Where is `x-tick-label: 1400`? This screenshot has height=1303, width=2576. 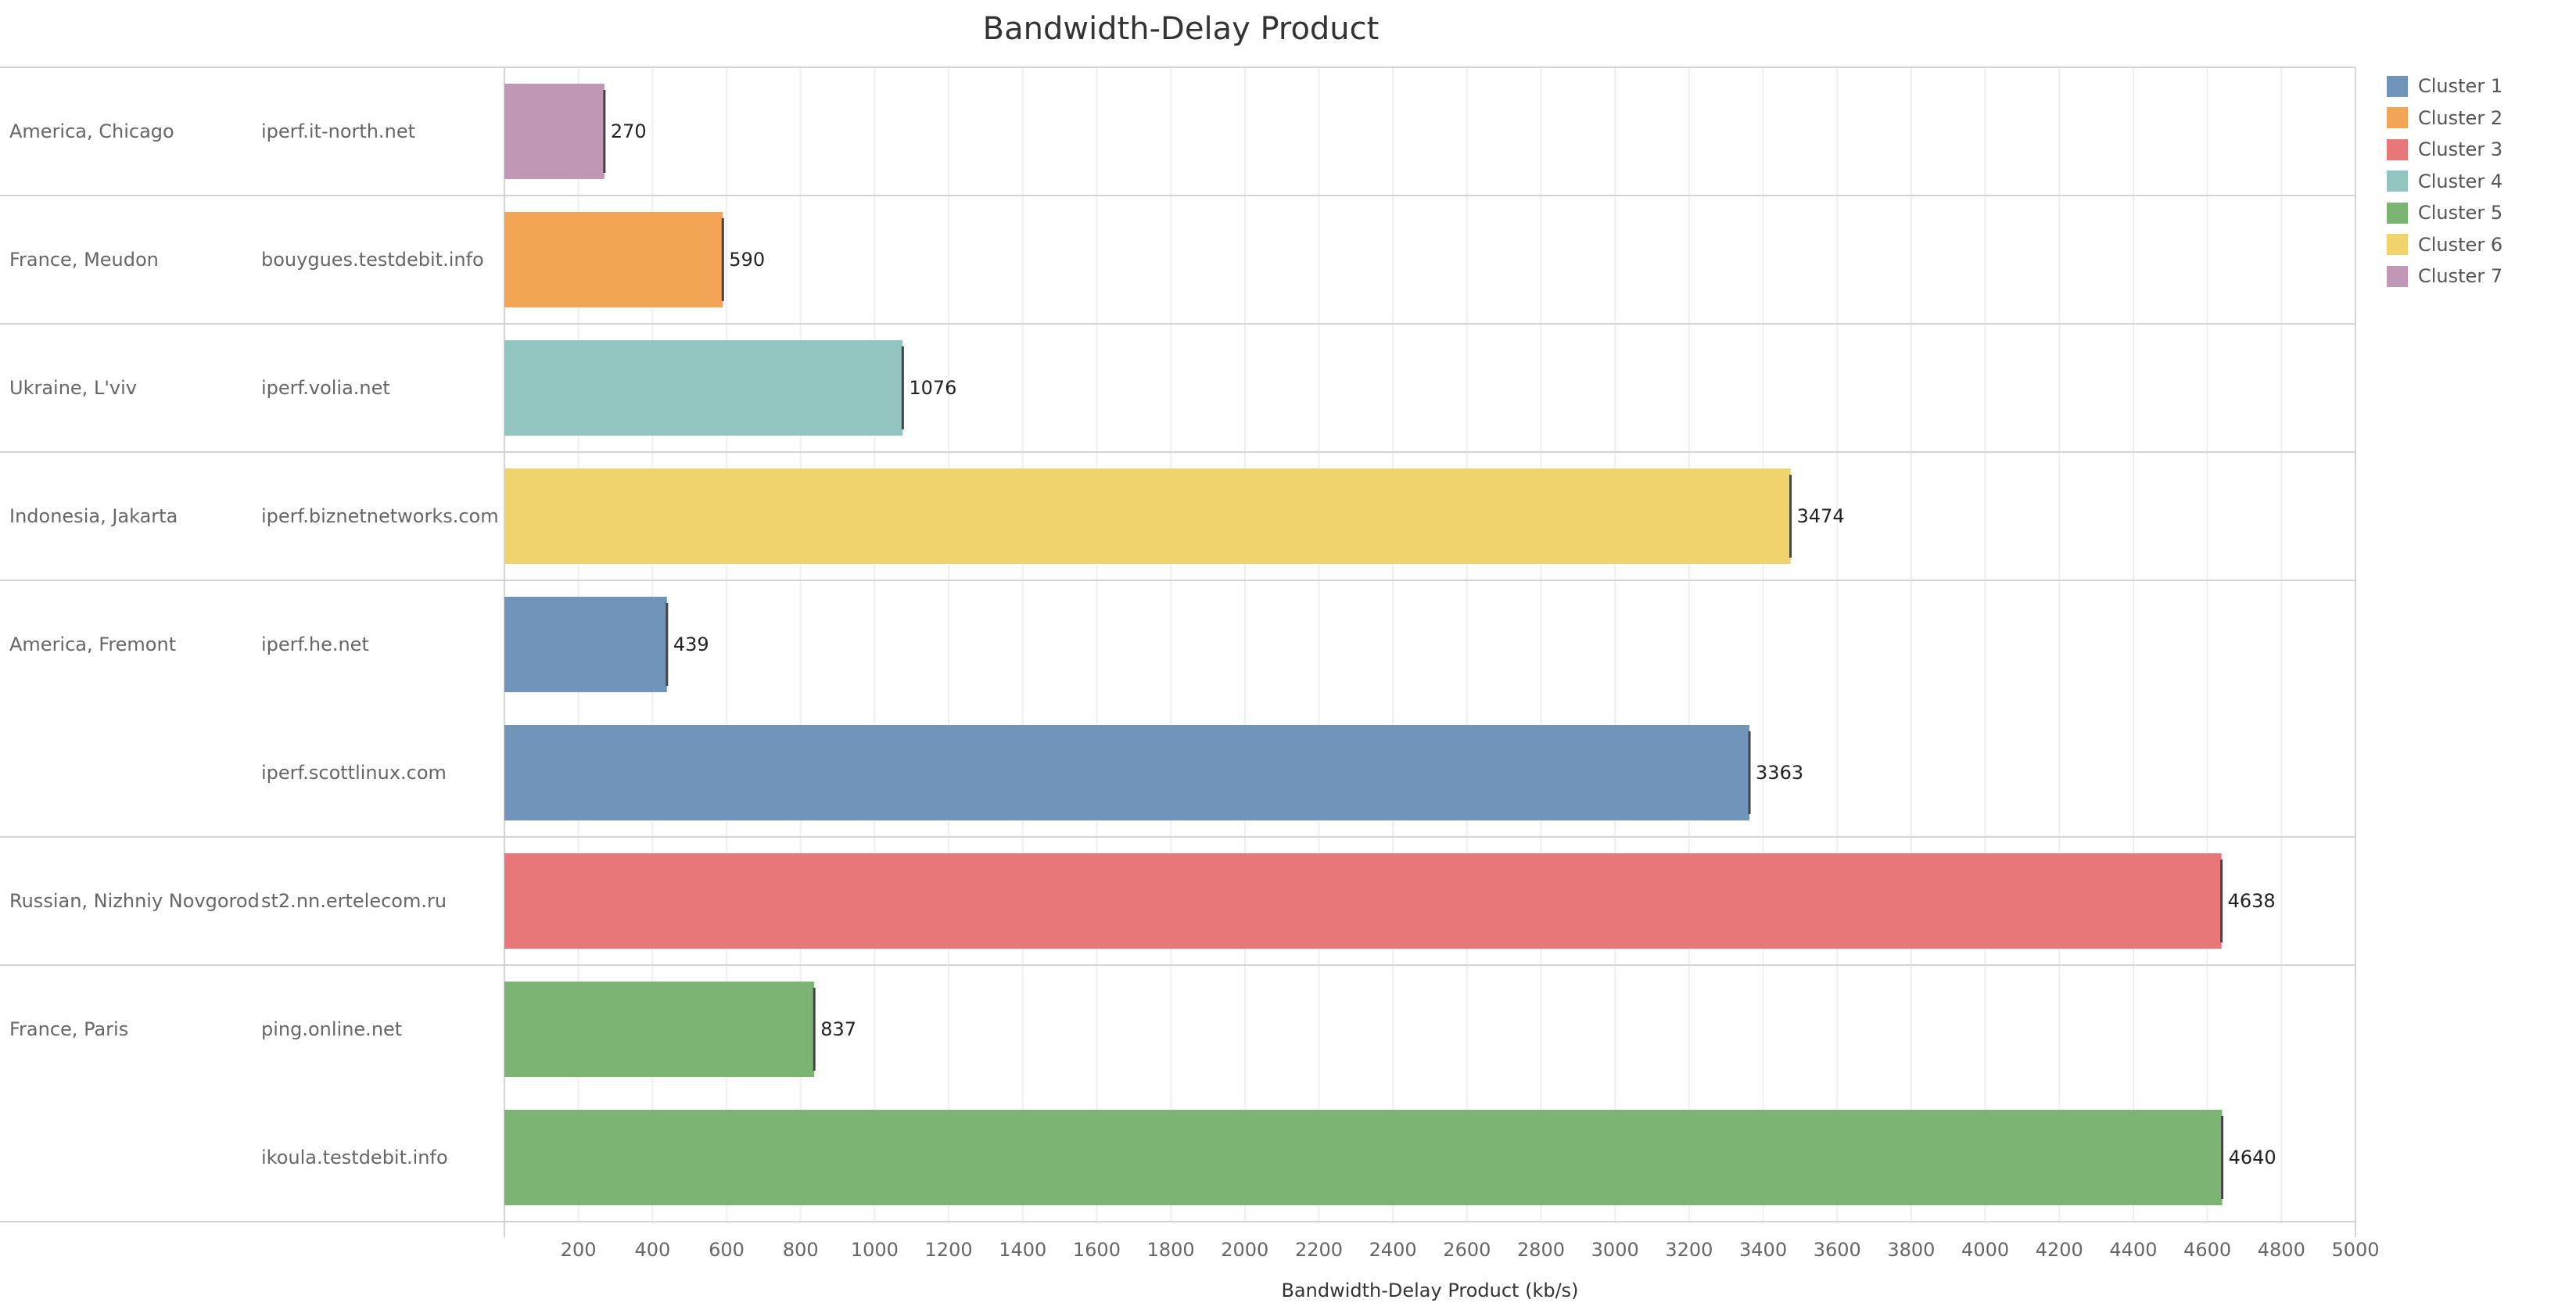 x-tick-label: 1400 is located at coordinates (1022, 1250).